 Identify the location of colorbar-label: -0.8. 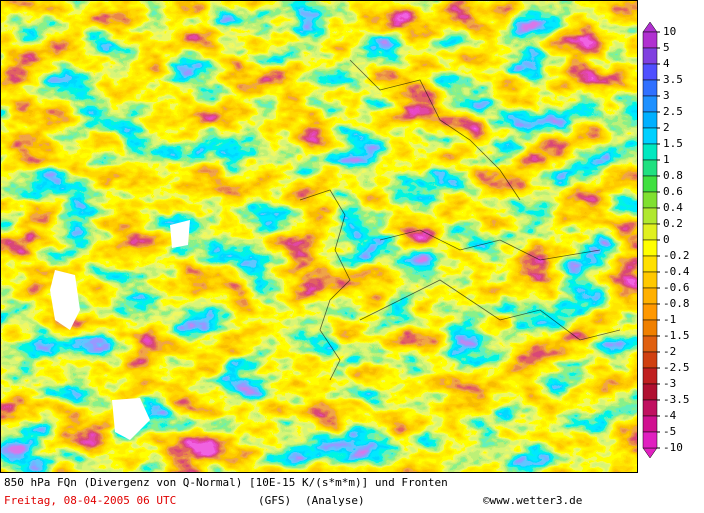
(676, 303).